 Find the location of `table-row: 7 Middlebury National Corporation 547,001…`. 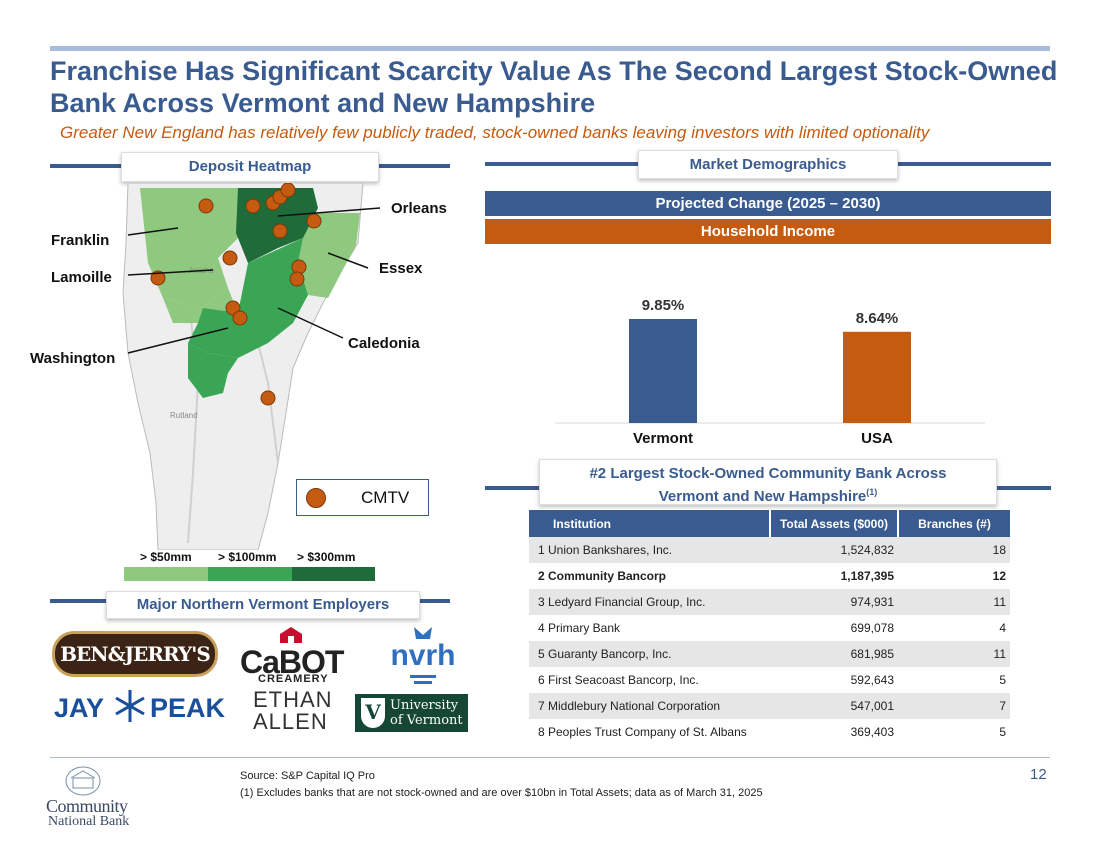

table-row: 7 Middlebury National Corporation 547,001… is located at coordinates (769, 706).